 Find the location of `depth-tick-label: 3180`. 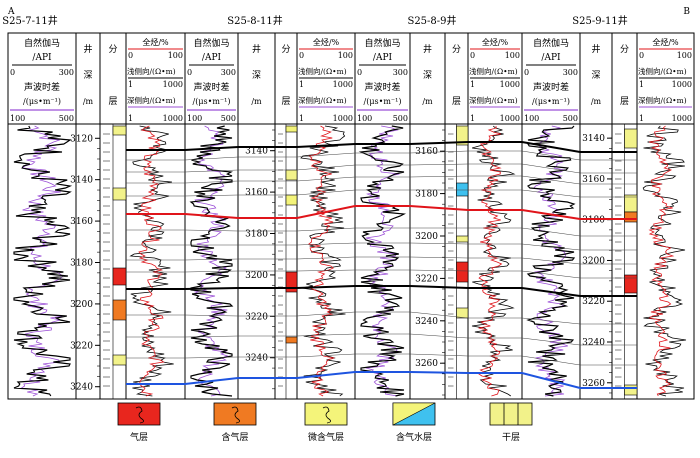

depth-tick-label: 3180 is located at coordinates (426, 195).